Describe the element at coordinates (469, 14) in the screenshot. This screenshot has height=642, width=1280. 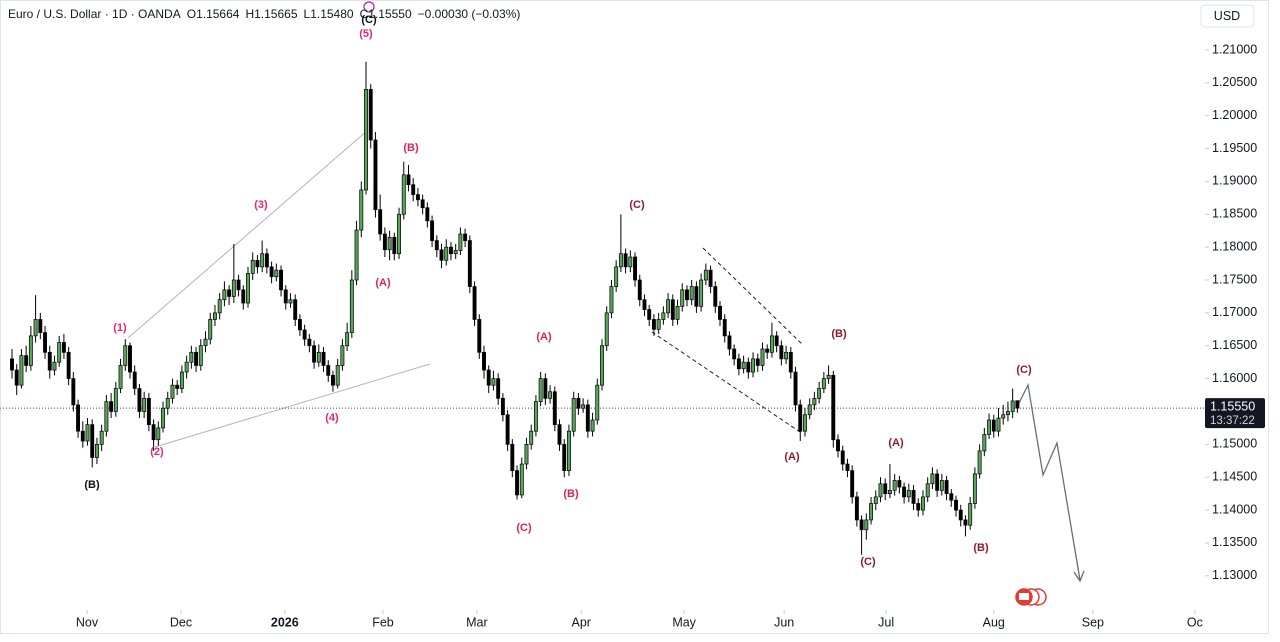
I see `change: −0.00030 (−0.03%)` at that location.